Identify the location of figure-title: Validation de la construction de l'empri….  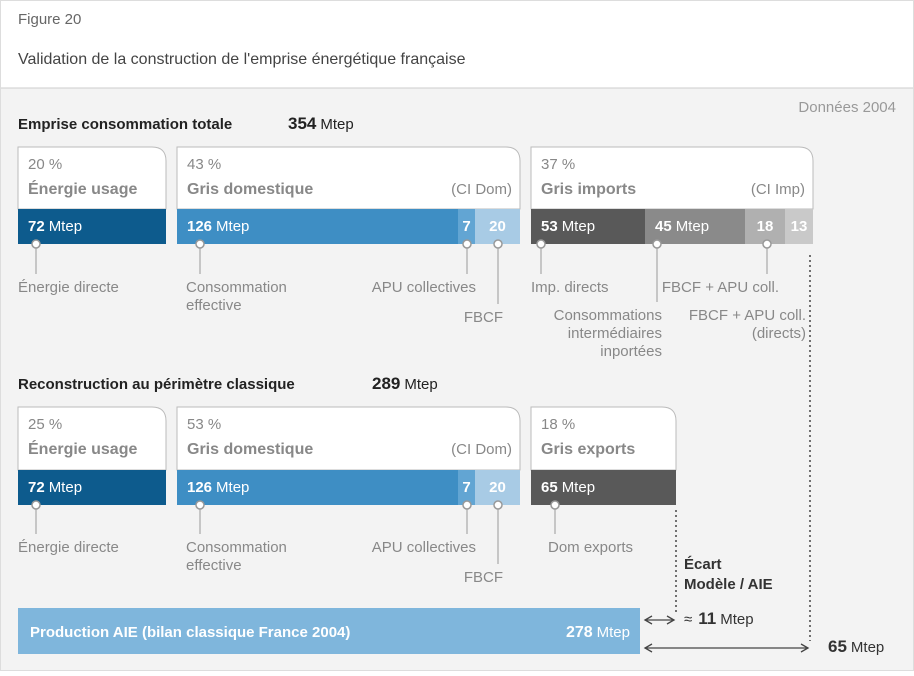
(242, 59).